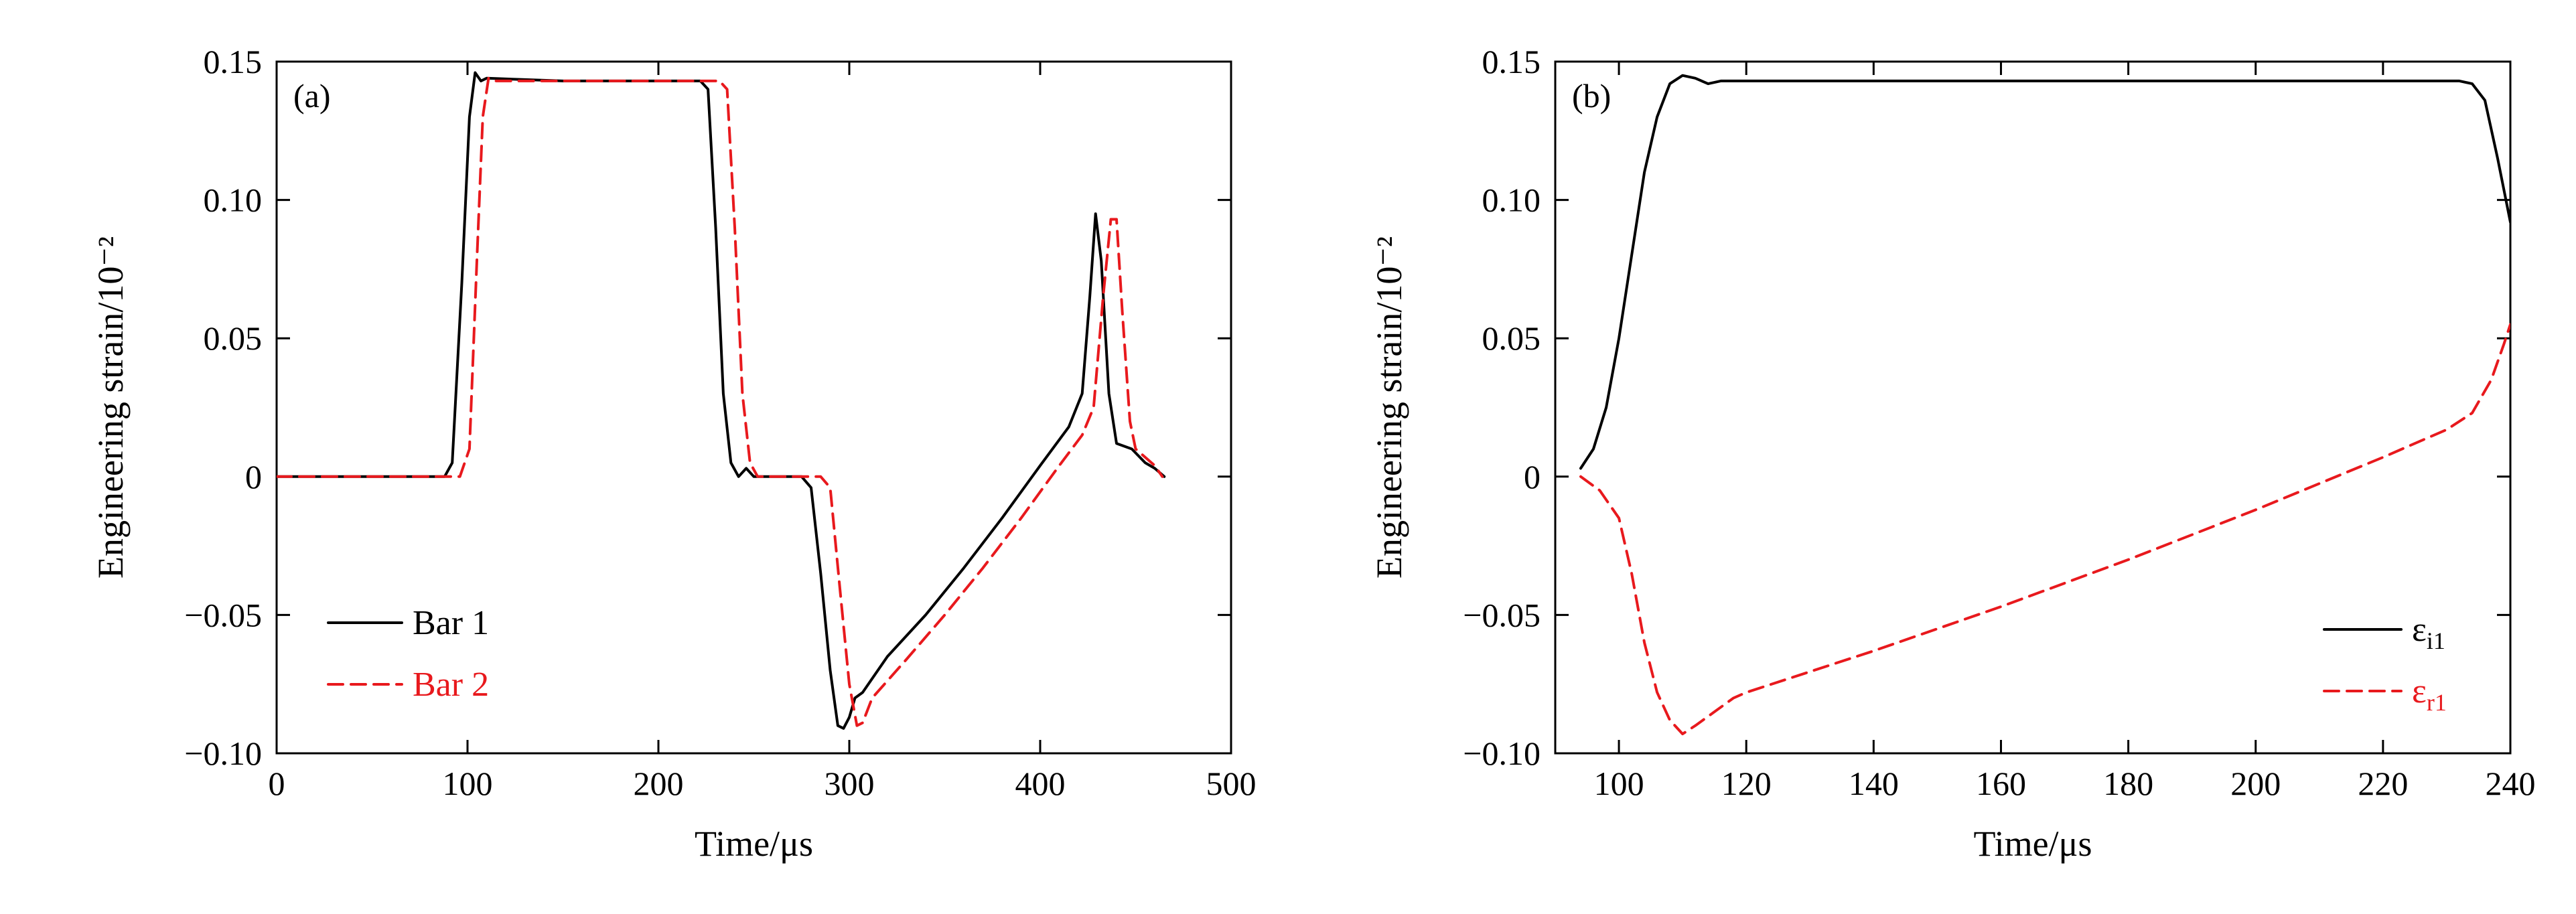 Image resolution: width=2576 pixels, height=914 pixels. Describe the element at coordinates (1231, 783) in the screenshot. I see `x-tick-label: 500` at that location.